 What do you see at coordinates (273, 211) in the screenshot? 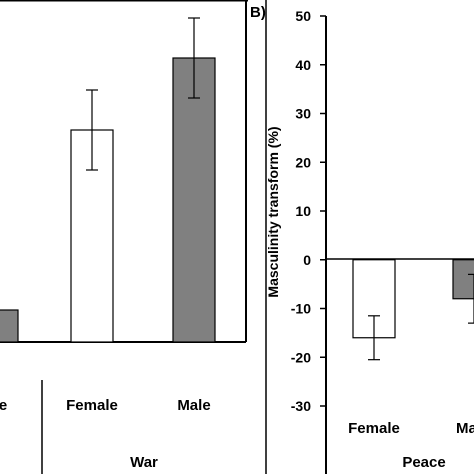
I see `panel-b-y-axis-title: Masculinity transform (%)` at bounding box center [273, 211].